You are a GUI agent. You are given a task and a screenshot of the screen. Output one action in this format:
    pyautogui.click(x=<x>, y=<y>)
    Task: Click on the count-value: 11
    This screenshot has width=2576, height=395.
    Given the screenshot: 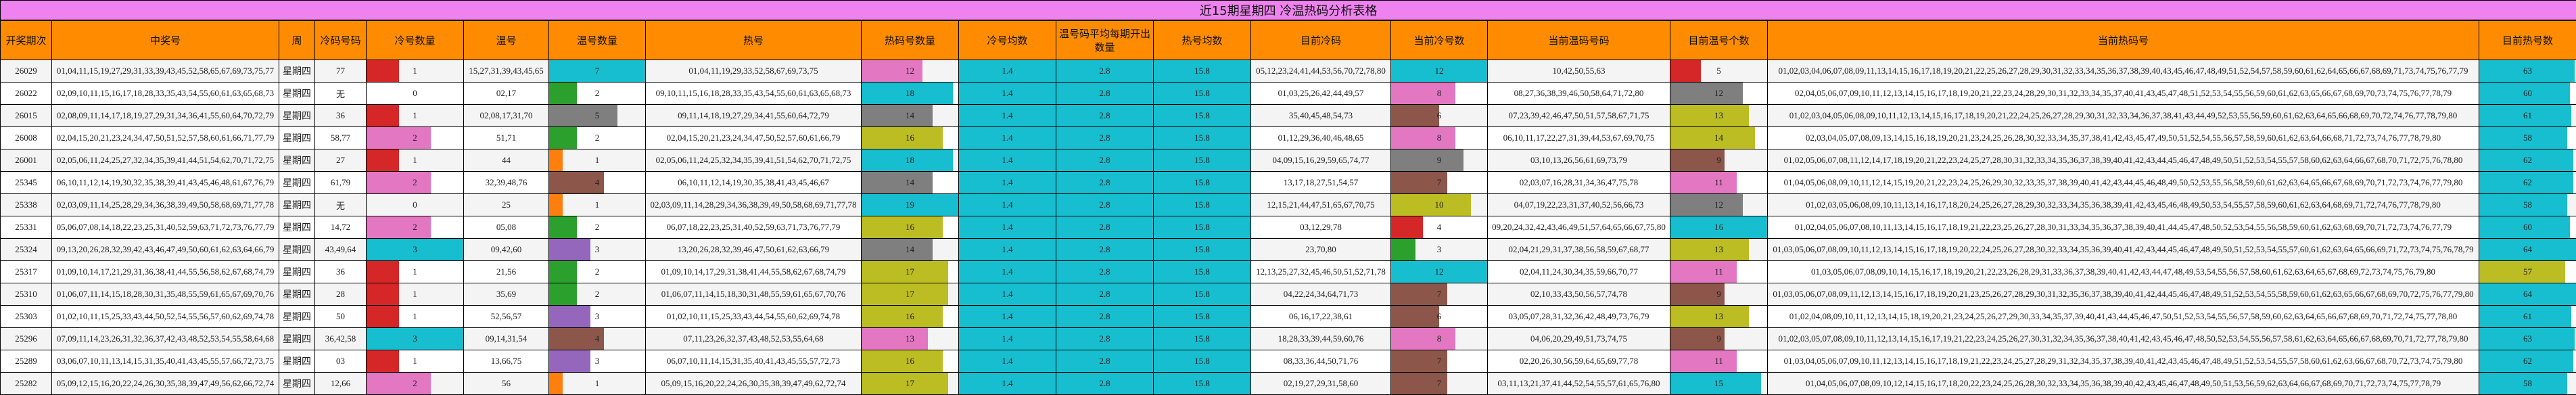 What is the action you would take?
    pyautogui.click(x=1718, y=361)
    